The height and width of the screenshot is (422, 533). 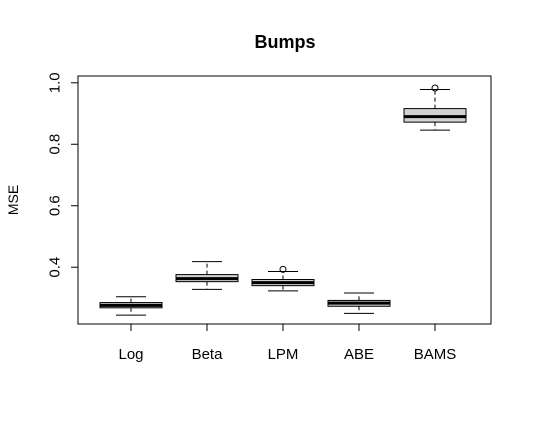 What do you see at coordinates (130, 354) in the screenshot?
I see `x-tick-label: Log` at bounding box center [130, 354].